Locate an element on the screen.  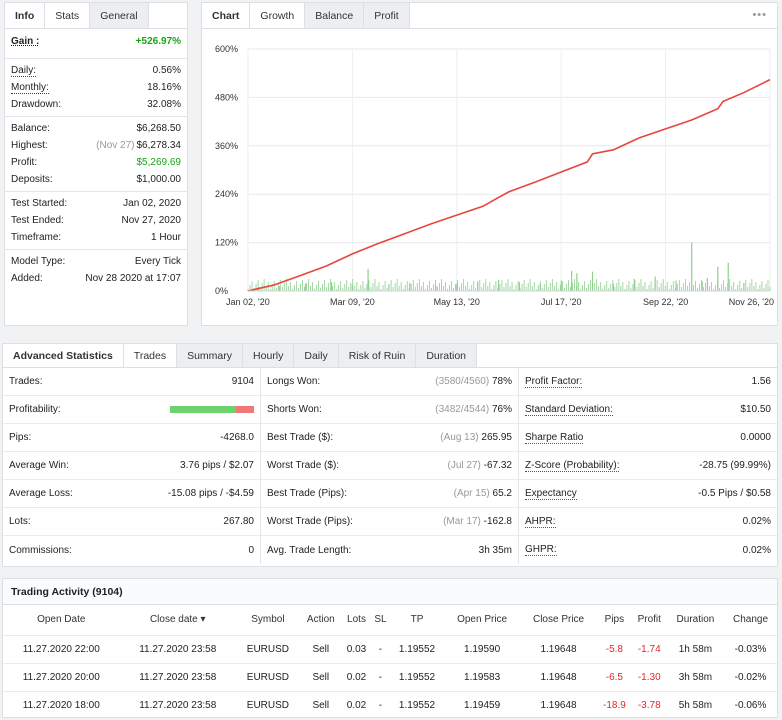
monthly-label: Monthly: is located at coordinates (30, 88).